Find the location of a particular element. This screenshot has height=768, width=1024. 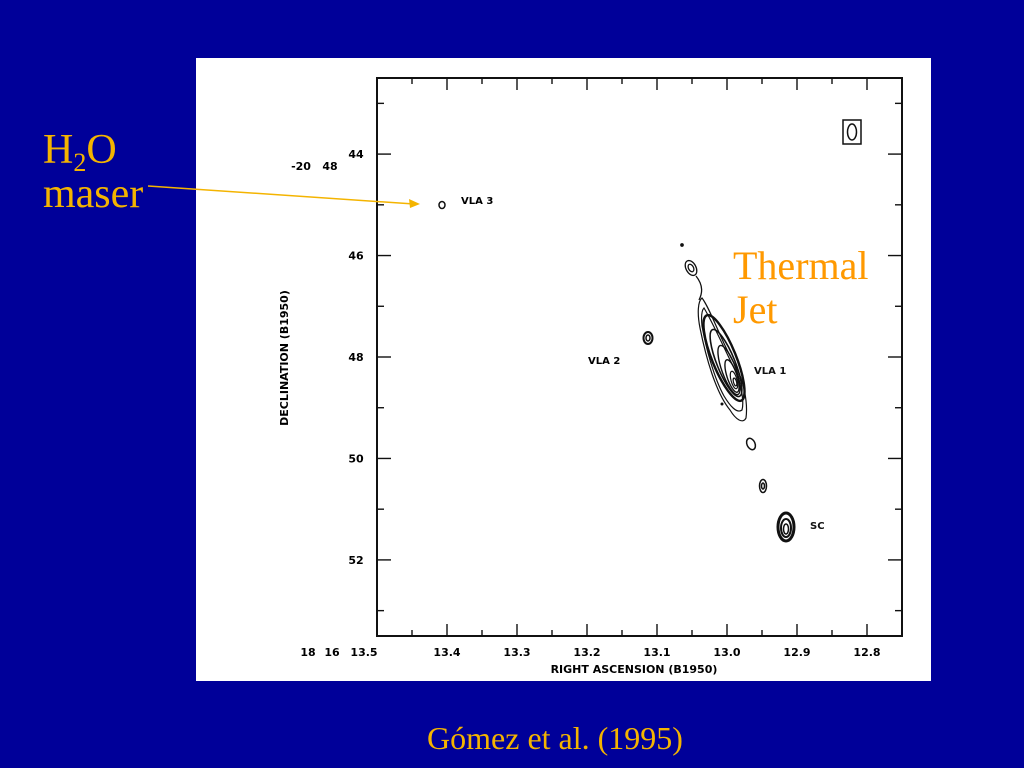

source-vla3: VLA 3 is located at coordinates (465, 203).